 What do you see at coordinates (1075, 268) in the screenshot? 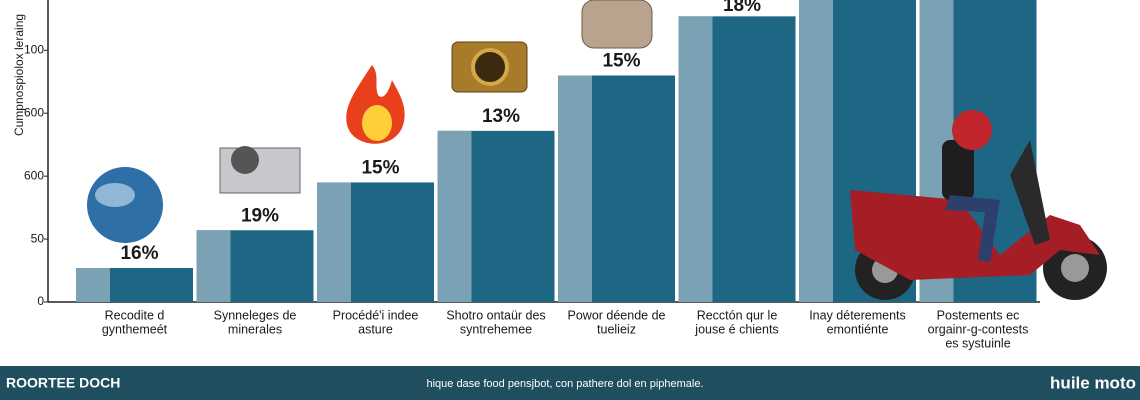
I see `wheel-hub` at bounding box center [1075, 268].